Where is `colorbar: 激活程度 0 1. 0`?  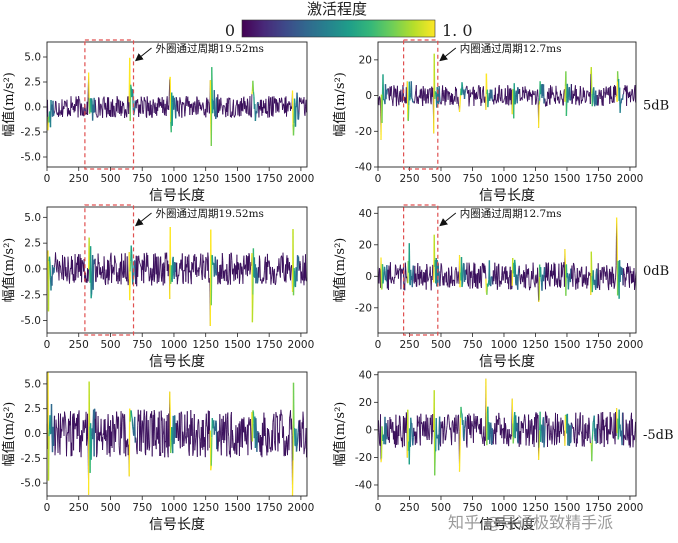
colorbar: 激活程度 0 1. 0 is located at coordinates (349, 20).